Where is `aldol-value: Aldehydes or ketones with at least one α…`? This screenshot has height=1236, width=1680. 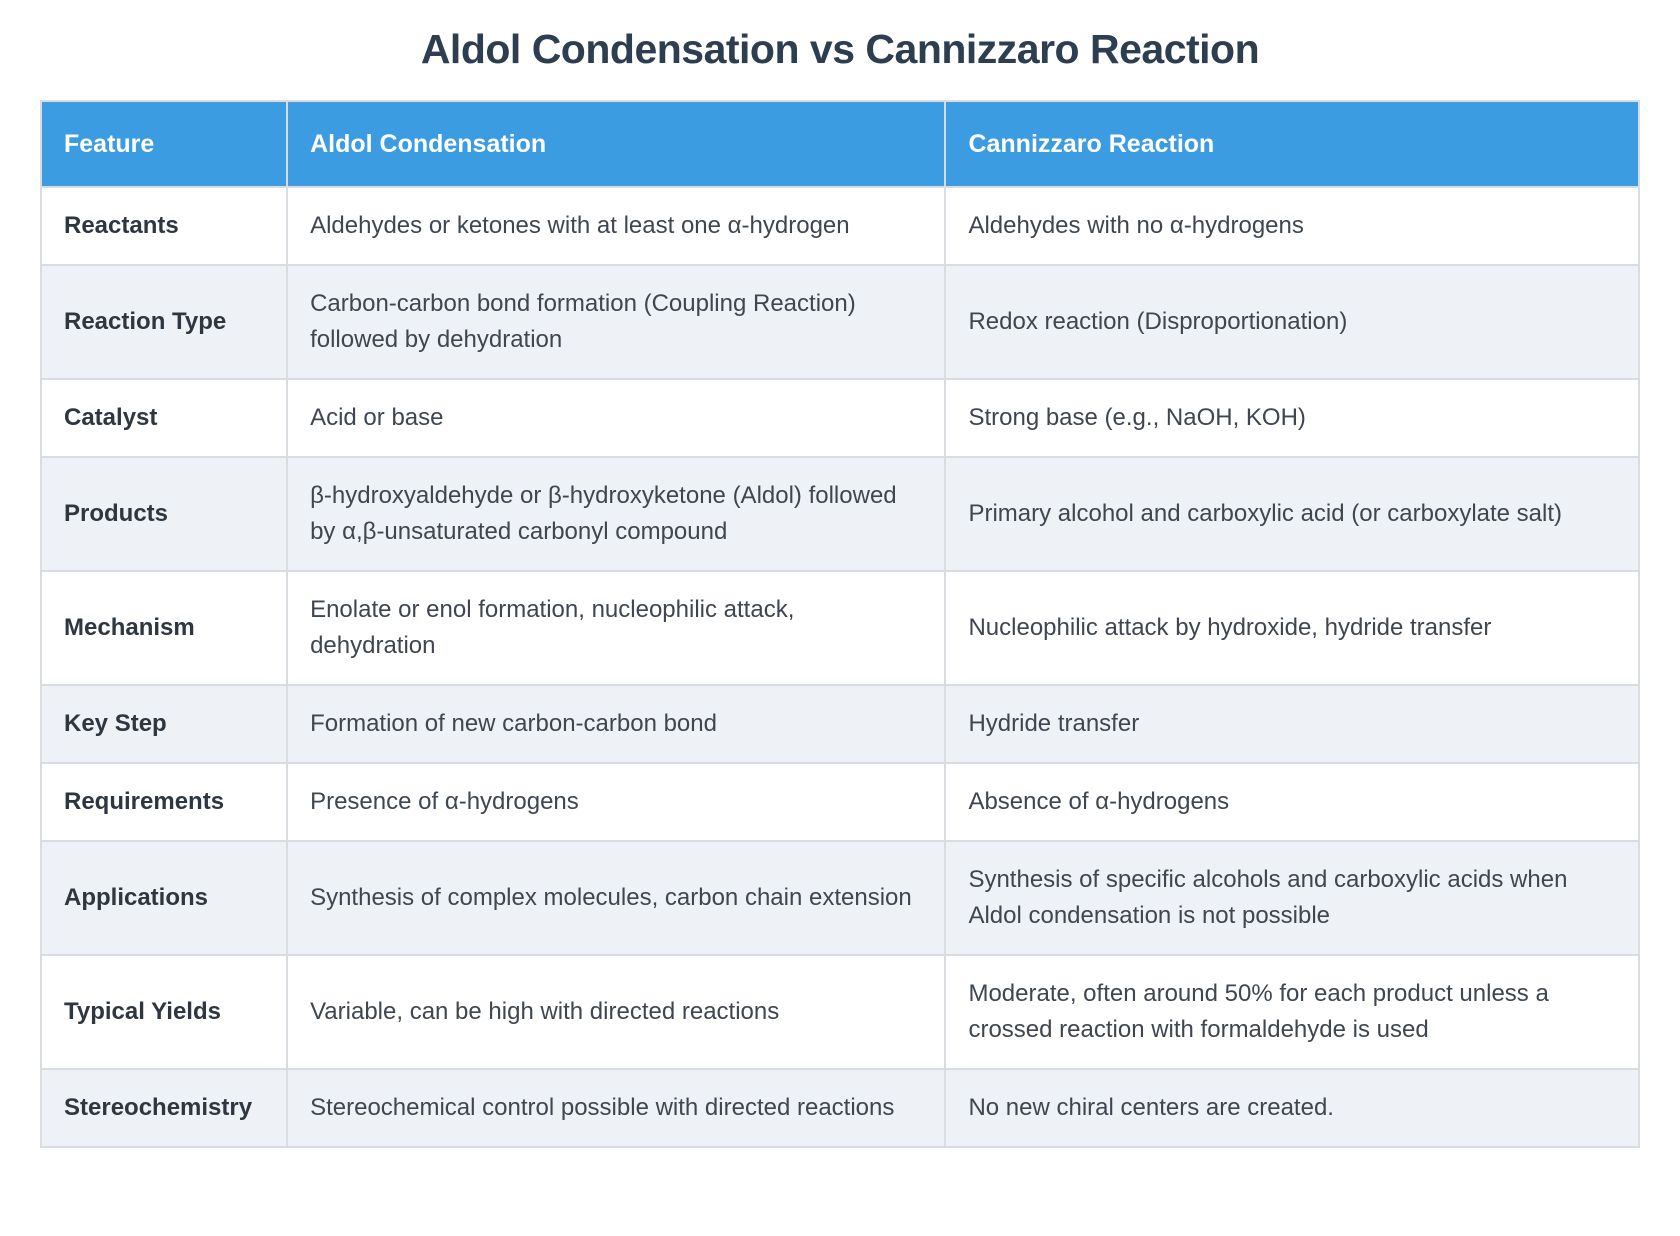
aldol-value: Aldehydes or ketones with at least one α… is located at coordinates (616, 226).